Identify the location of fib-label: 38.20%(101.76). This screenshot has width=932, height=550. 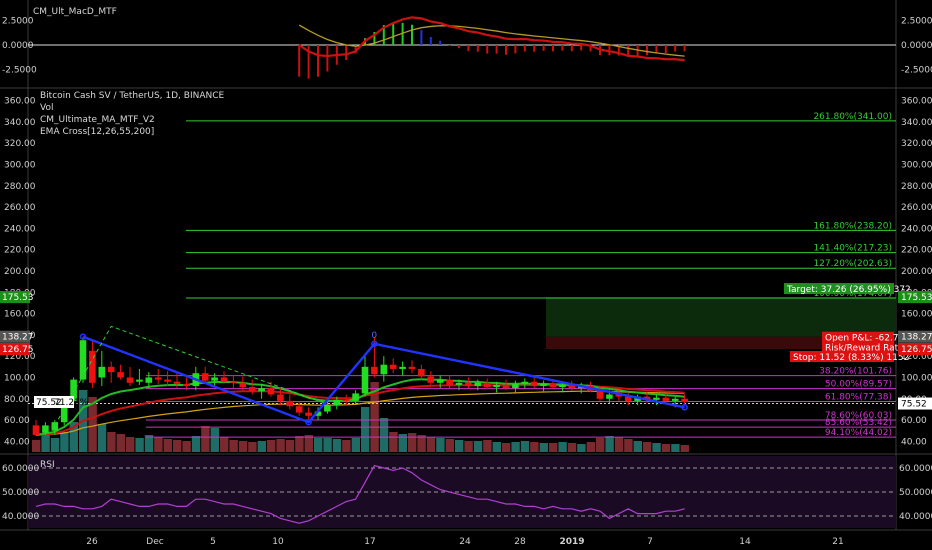
(855, 372).